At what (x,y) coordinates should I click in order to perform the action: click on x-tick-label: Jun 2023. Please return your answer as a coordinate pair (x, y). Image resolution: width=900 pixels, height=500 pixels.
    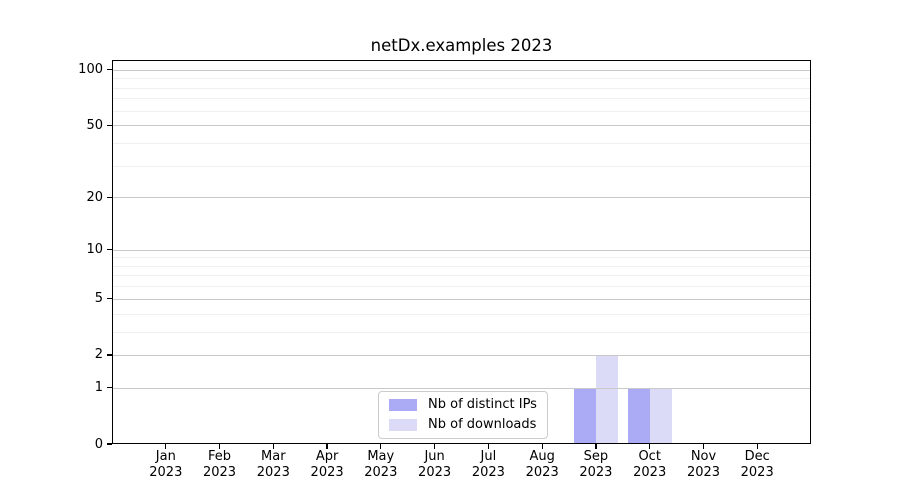
    Looking at the image, I should click on (435, 464).